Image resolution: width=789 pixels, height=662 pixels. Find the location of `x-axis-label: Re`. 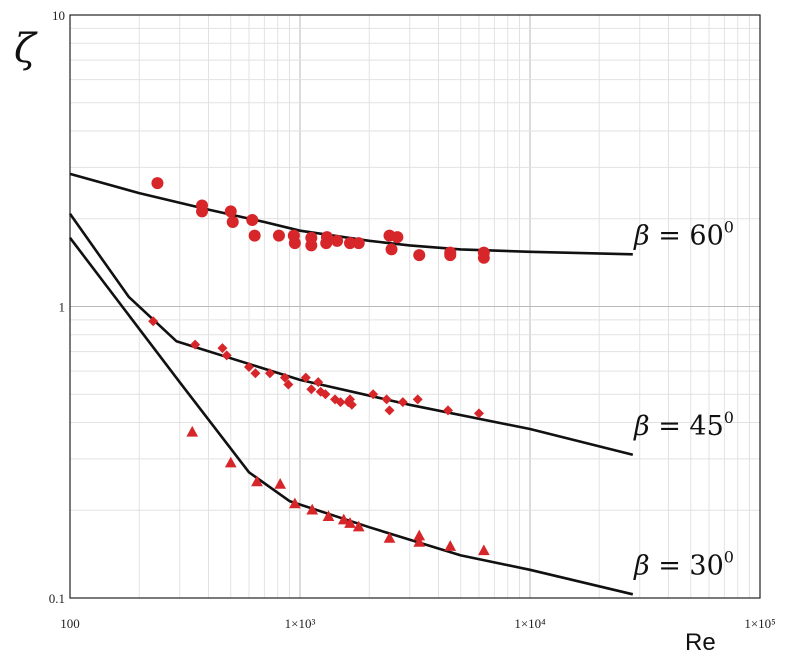

x-axis-label: Re is located at coordinates (700, 642).